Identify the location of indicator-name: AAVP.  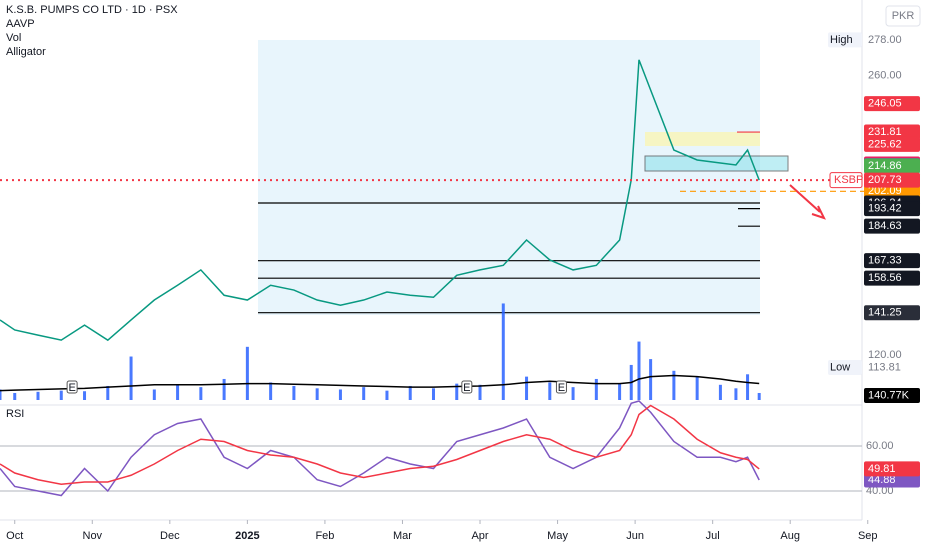
(20, 24).